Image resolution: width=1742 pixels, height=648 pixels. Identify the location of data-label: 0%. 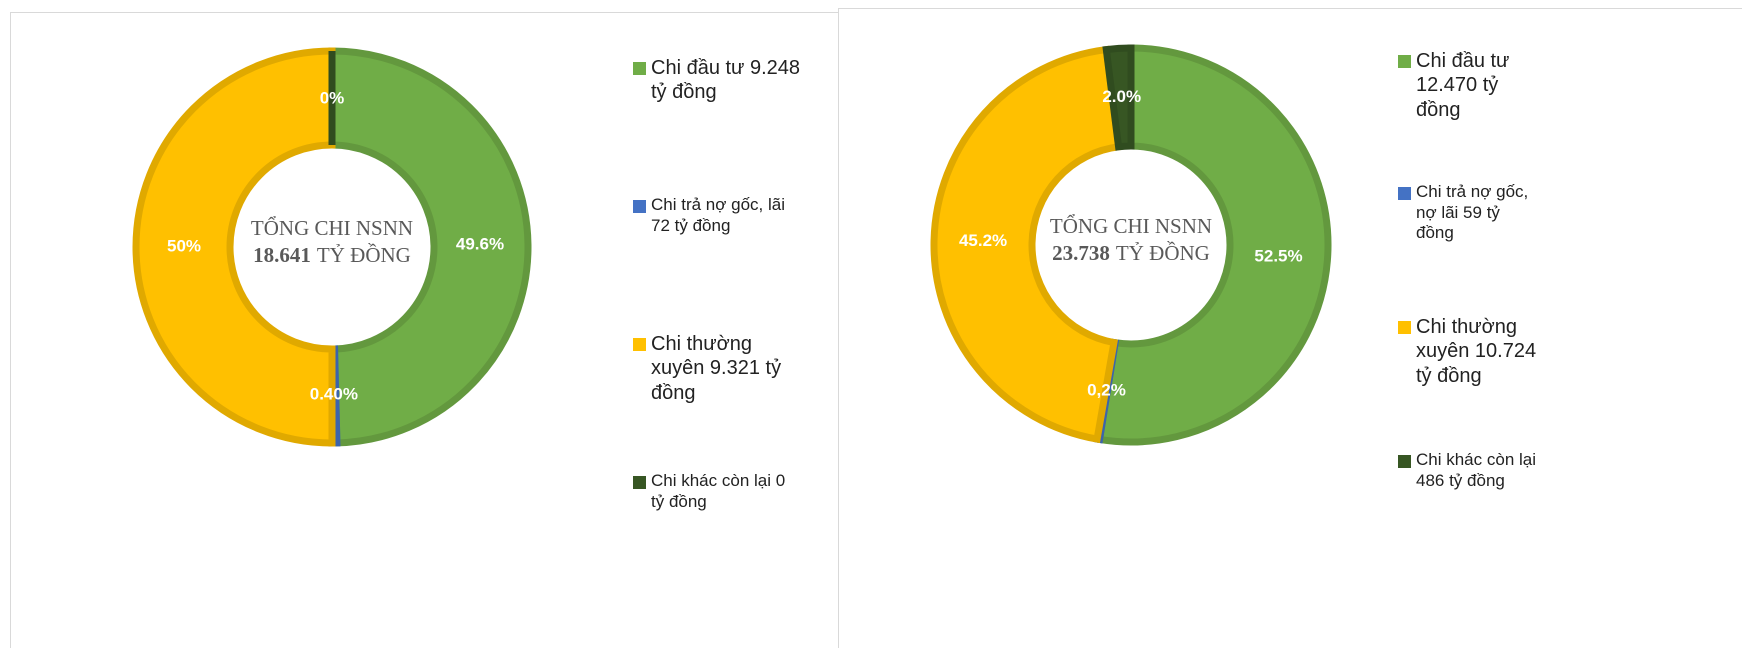
(332, 97).